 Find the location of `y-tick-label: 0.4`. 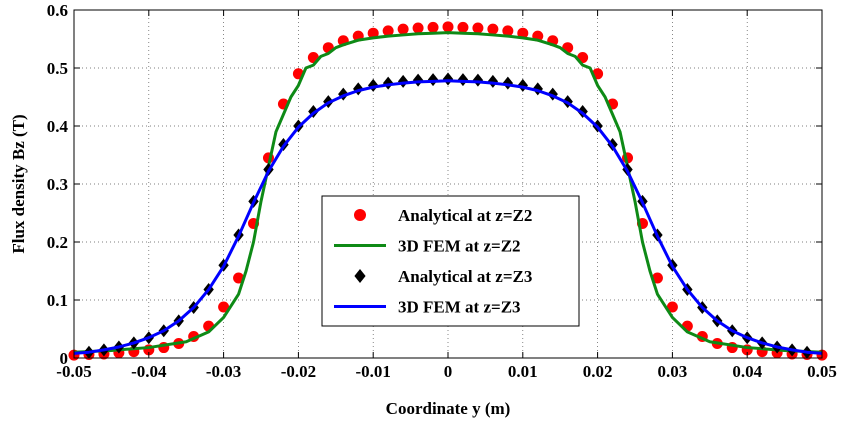

y-tick-label: 0.4 is located at coordinates (58, 126).